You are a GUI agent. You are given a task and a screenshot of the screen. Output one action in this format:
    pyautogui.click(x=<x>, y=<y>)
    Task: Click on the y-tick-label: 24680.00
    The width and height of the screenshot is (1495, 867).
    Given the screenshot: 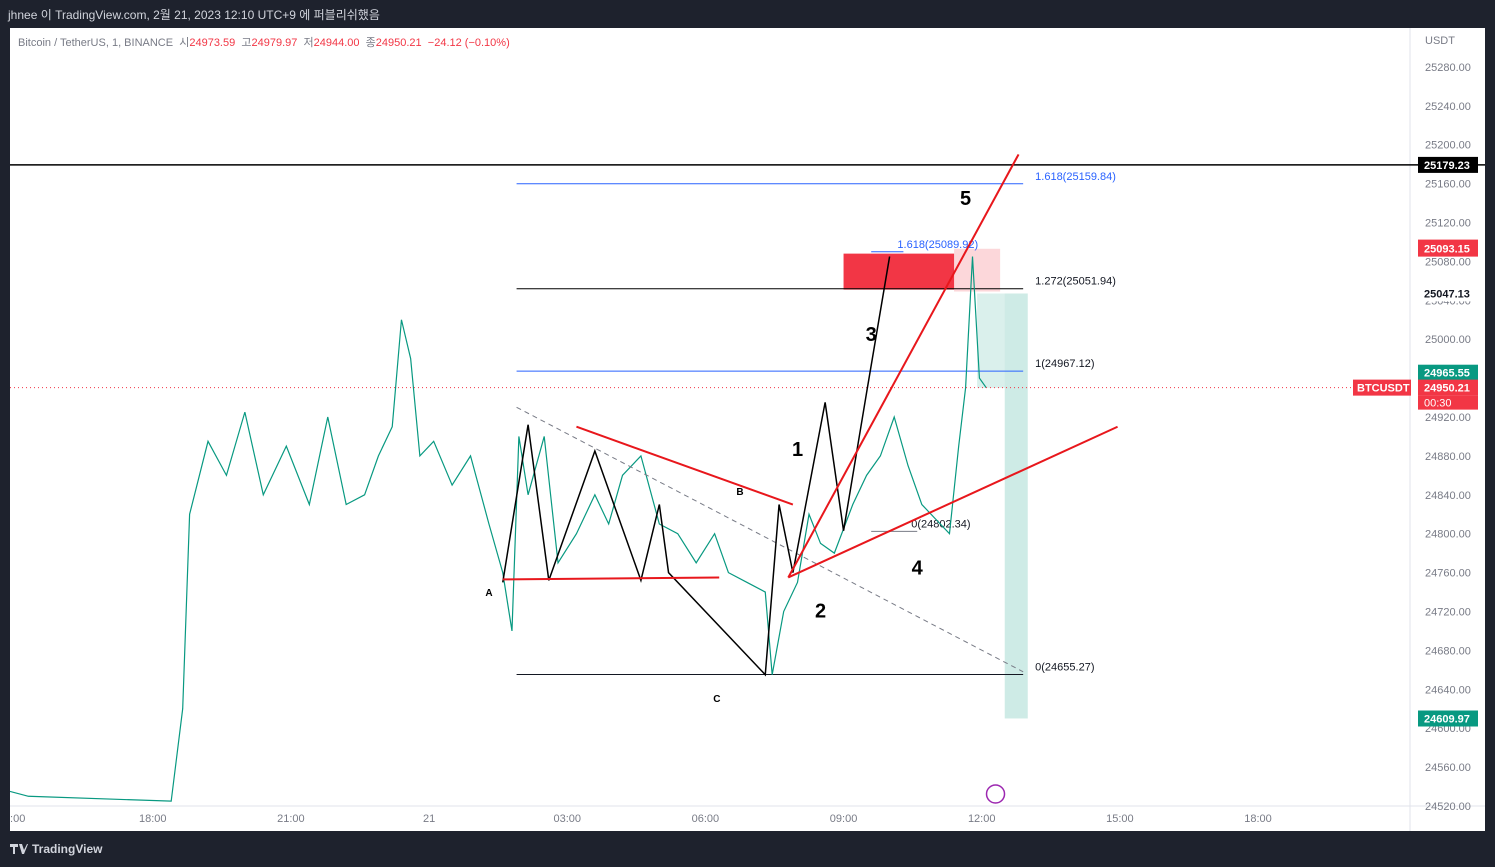 What is the action you would take?
    pyautogui.click(x=1448, y=651)
    